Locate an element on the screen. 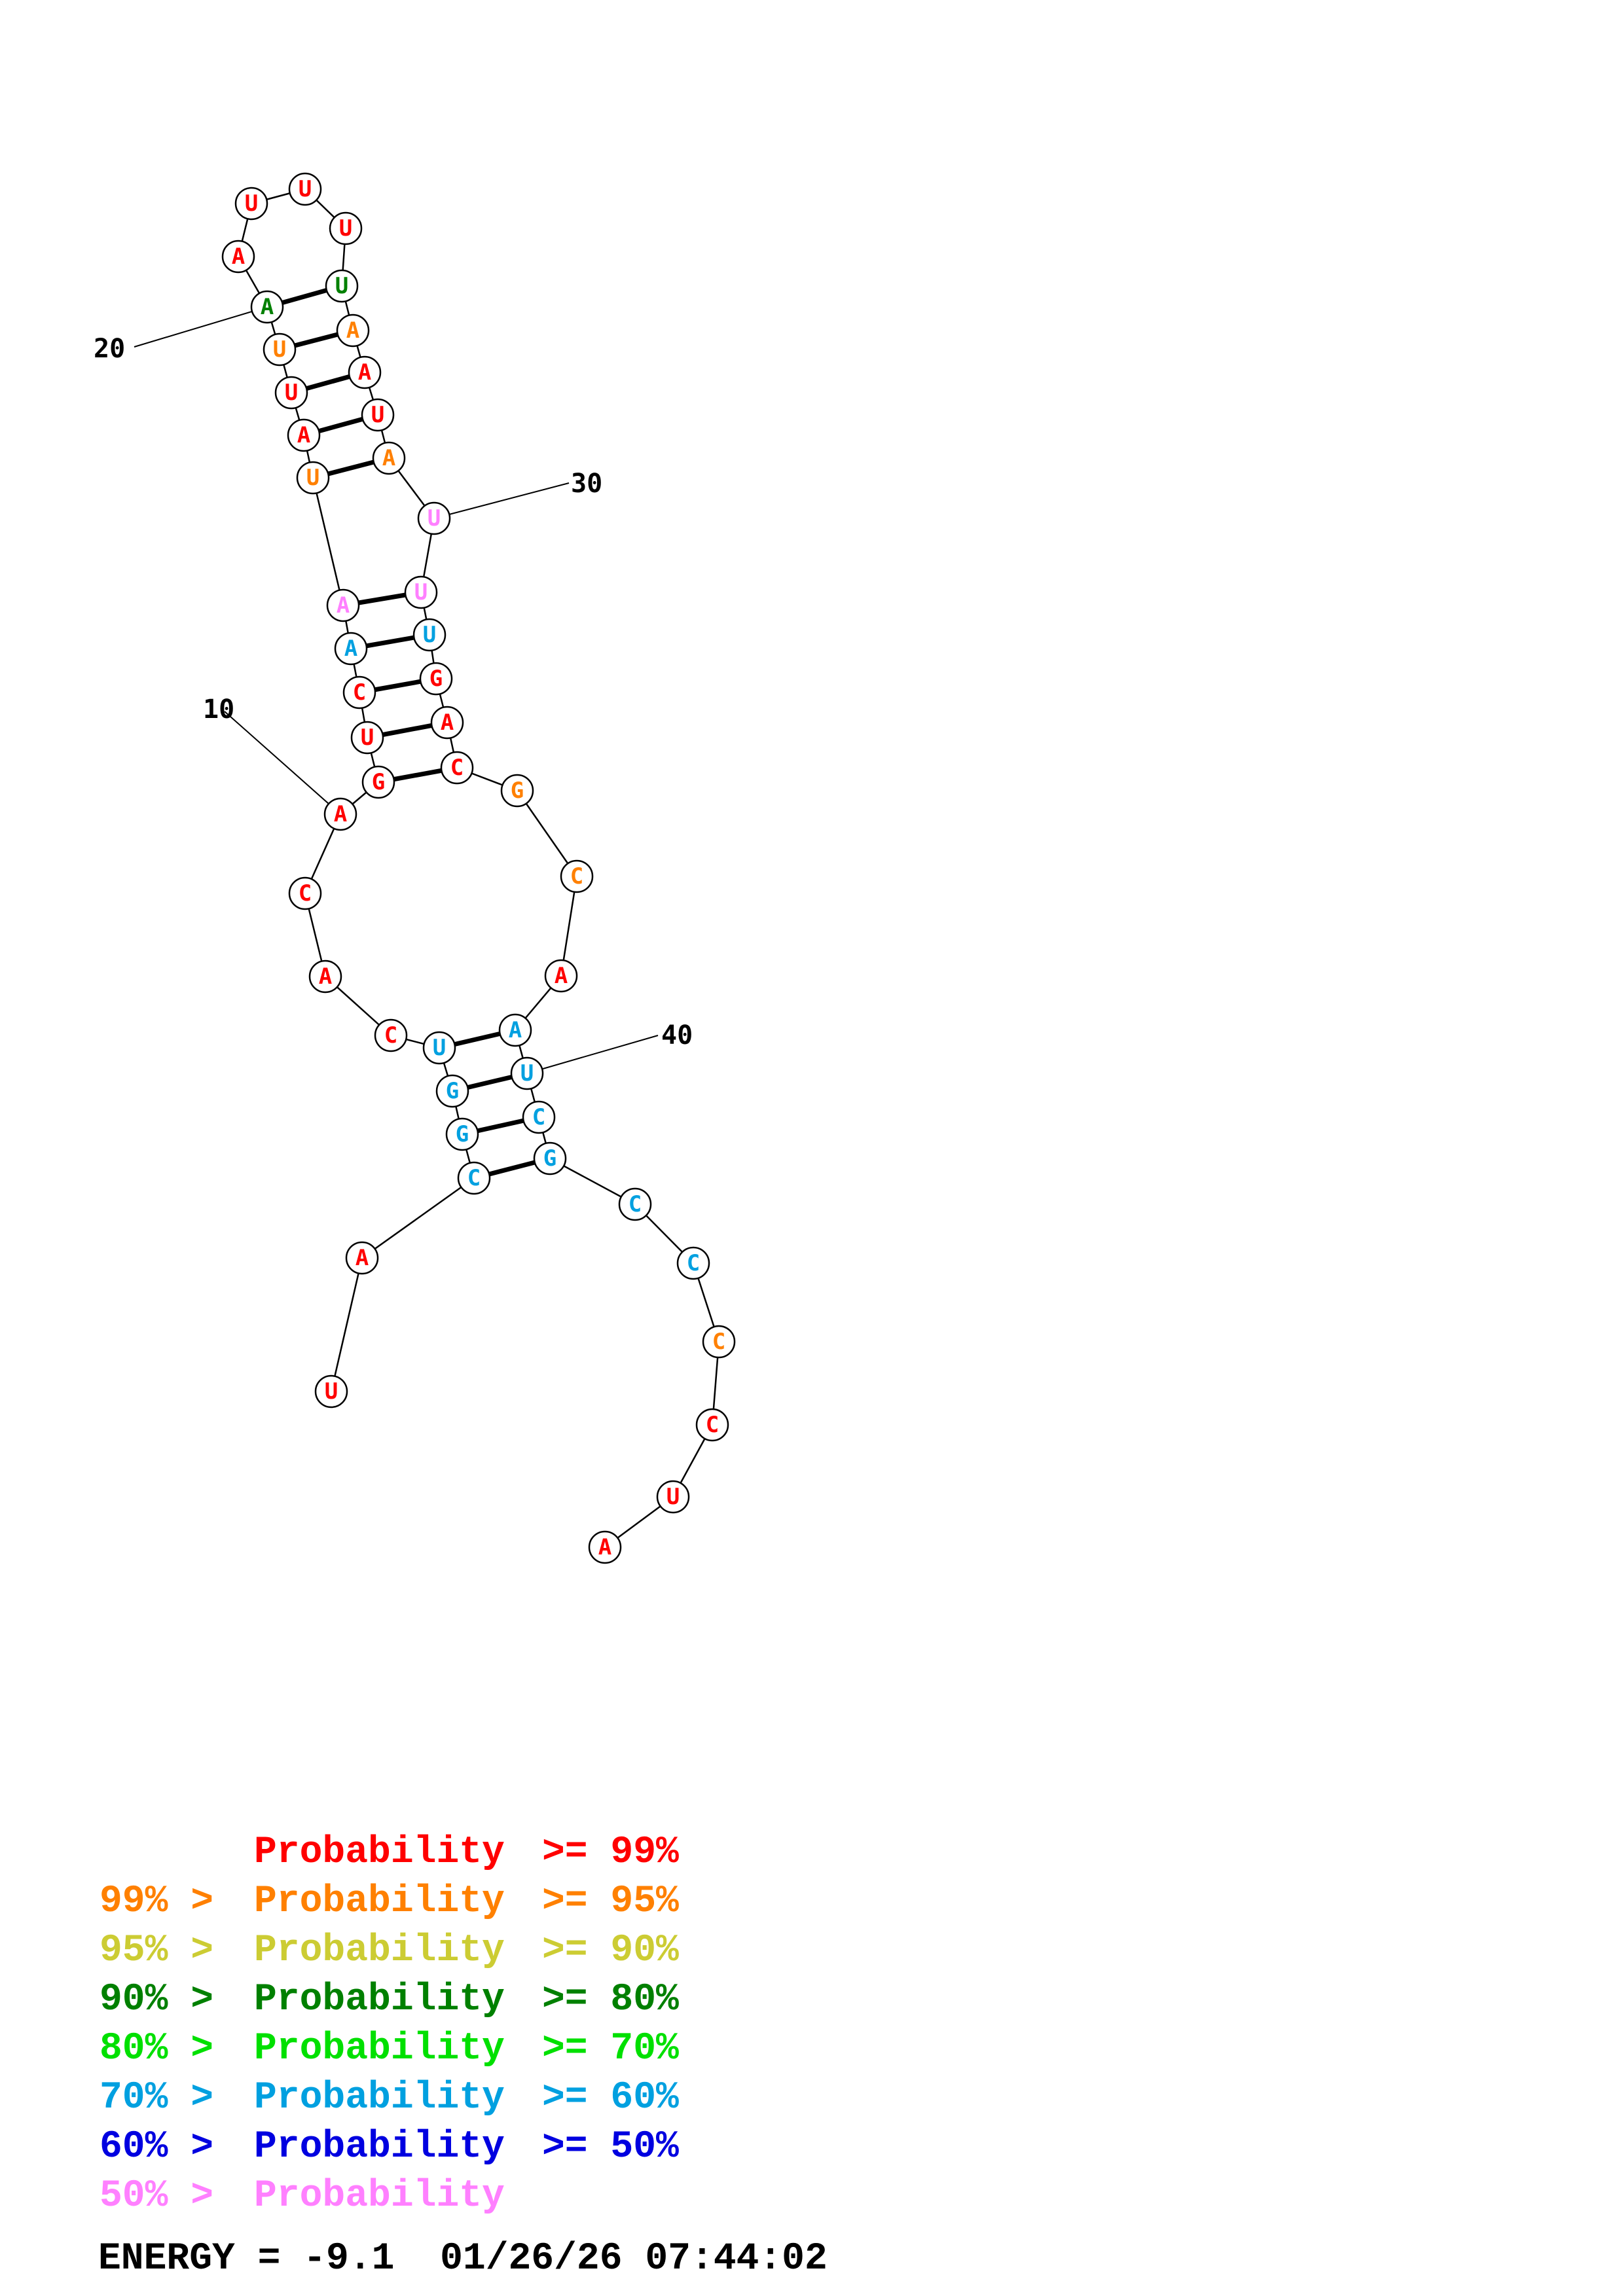  nucleotide-39: A is located at coordinates (515, 1030).